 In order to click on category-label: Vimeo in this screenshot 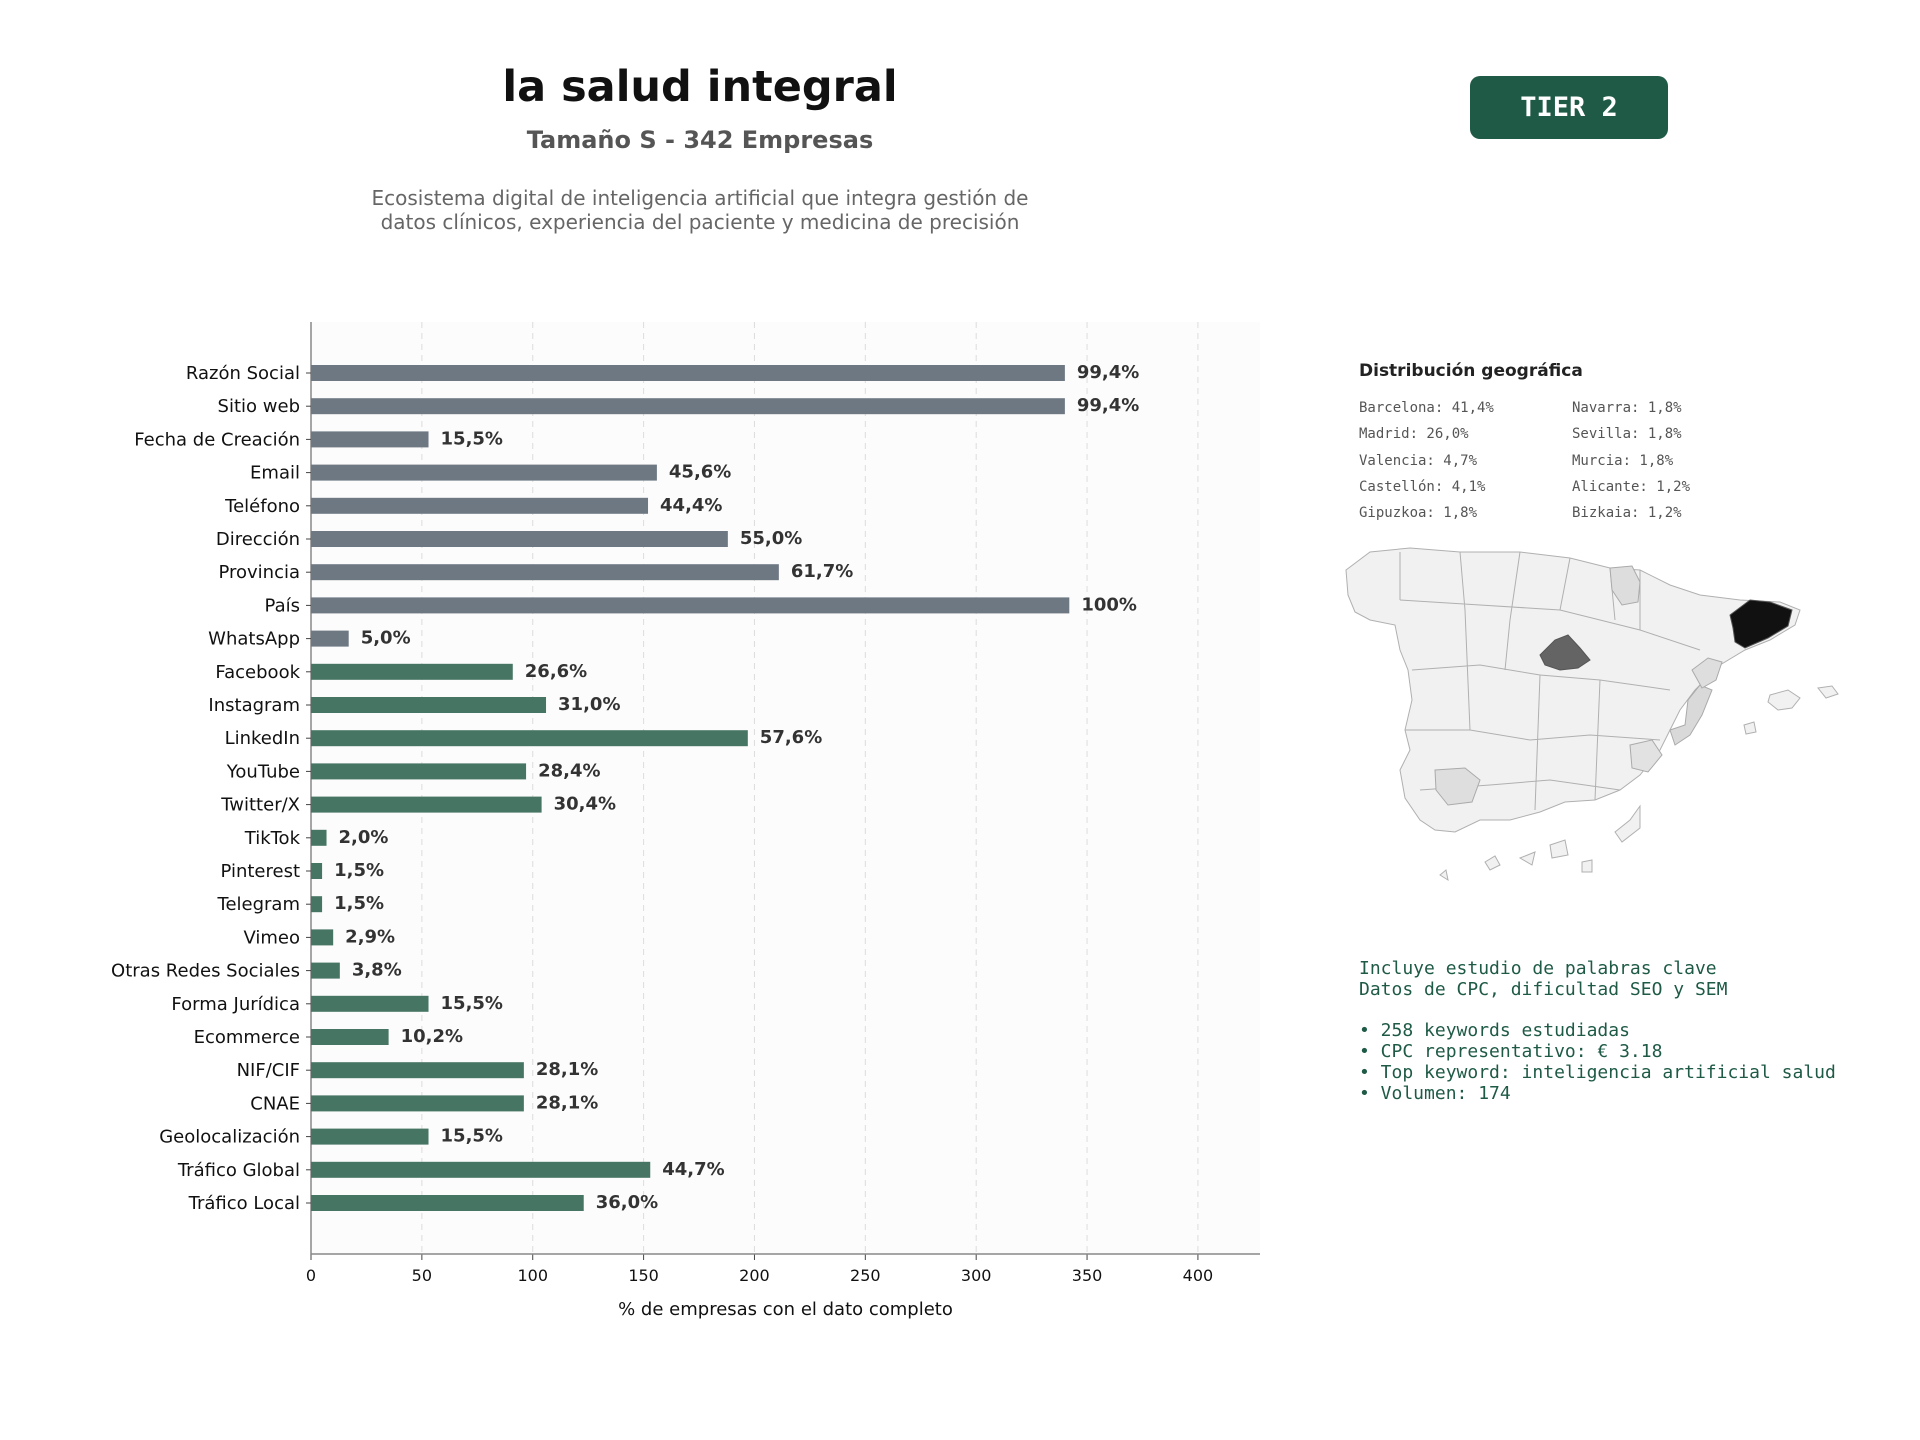, I will do `click(271, 937)`.